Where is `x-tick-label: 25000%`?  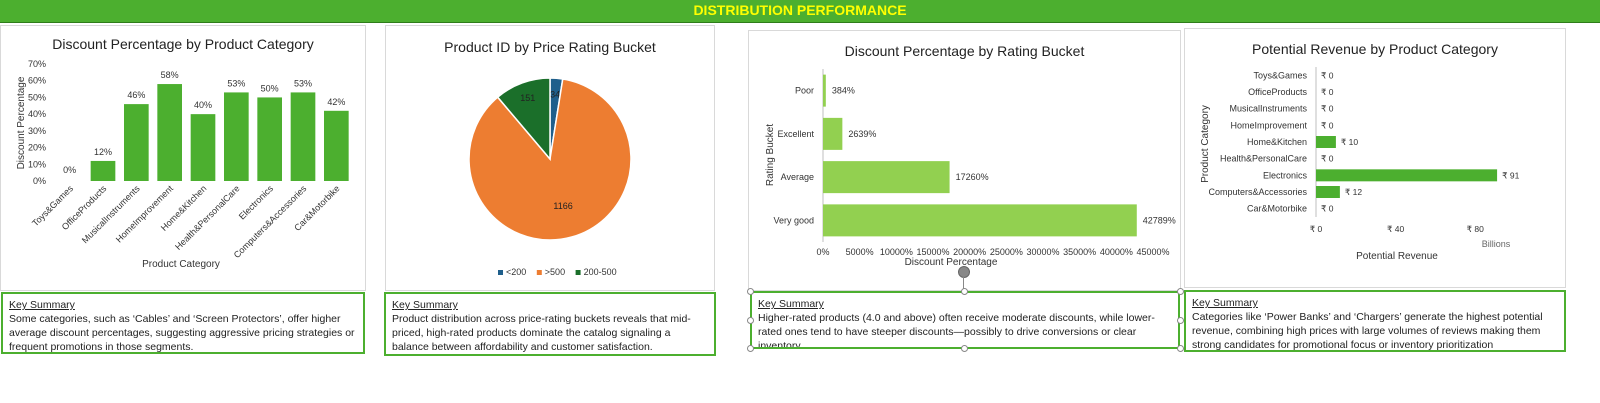 x-tick-label: 25000% is located at coordinates (1006, 252).